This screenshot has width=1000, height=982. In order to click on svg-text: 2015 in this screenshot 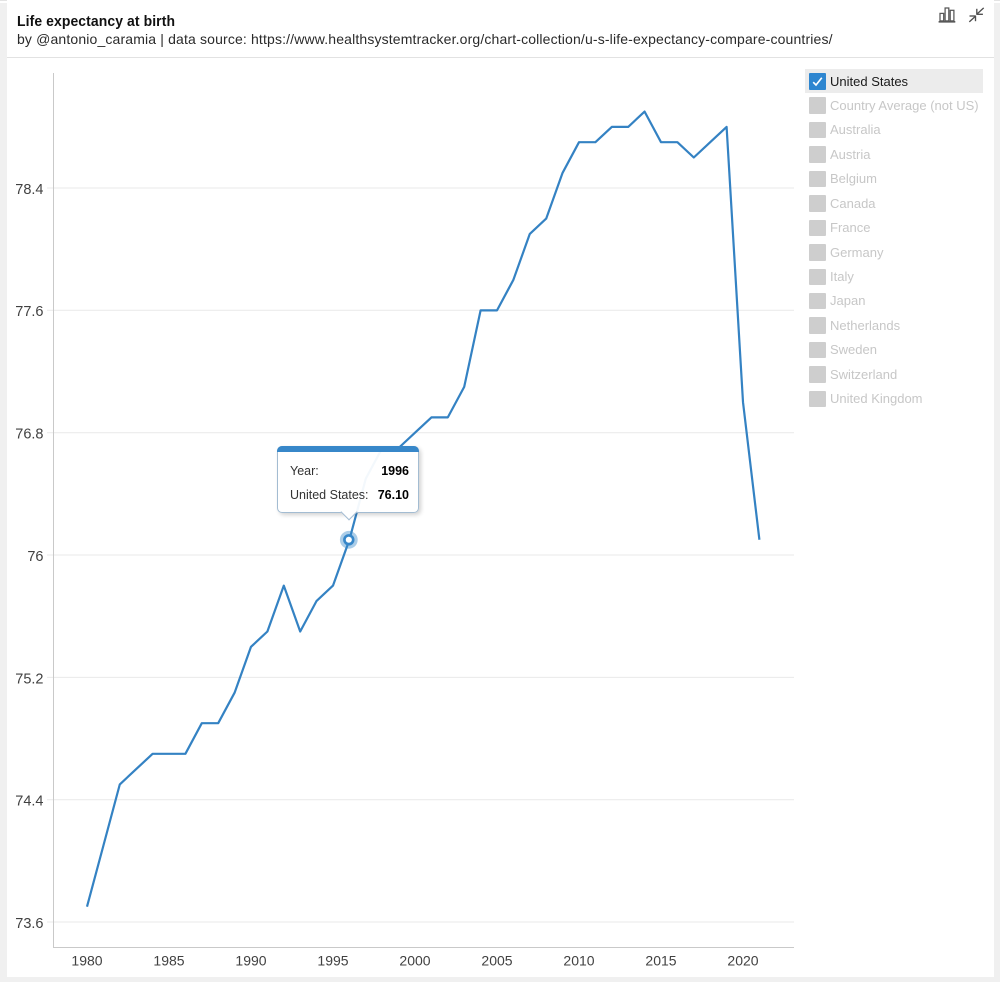, I will do `click(660, 961)`.